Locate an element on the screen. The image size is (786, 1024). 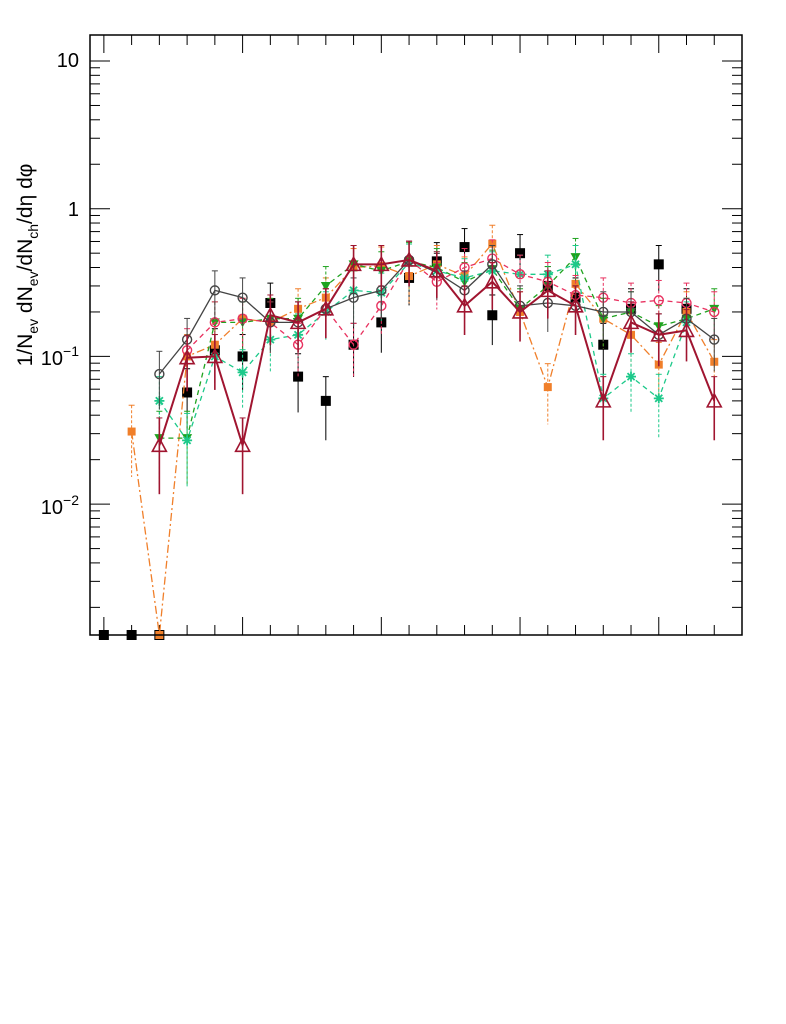
y-tick-label-1: 1 is located at coordinates (73, 210).